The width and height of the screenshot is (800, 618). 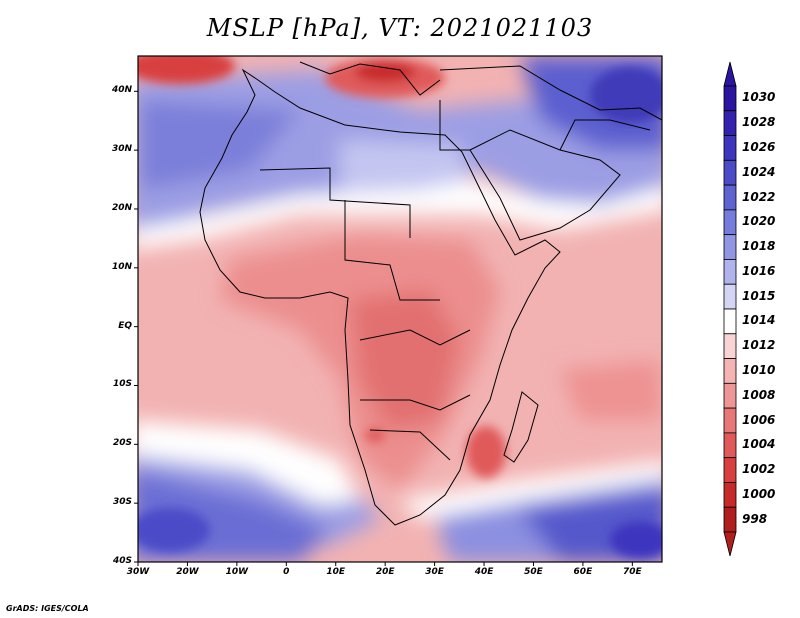 What do you see at coordinates (121, 90) in the screenshot?
I see `lat-tick-label: 40N` at bounding box center [121, 90].